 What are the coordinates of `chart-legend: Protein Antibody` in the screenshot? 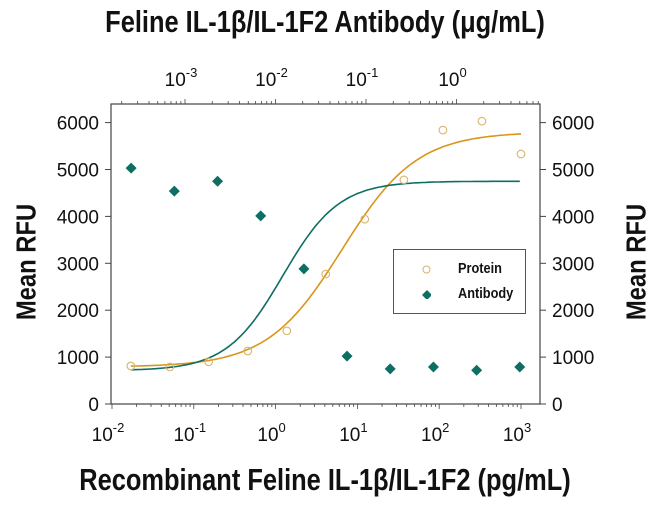 It's located at (459, 281).